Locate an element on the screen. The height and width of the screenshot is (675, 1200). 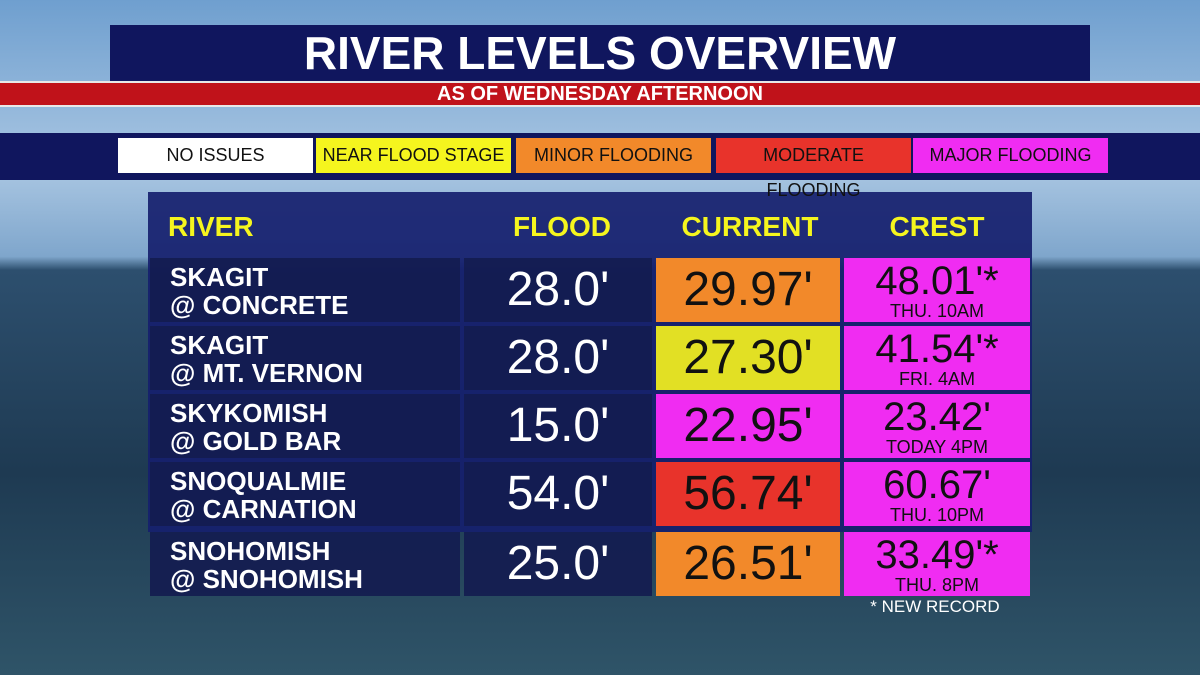
column-header: RIVER is located at coordinates (211, 226).